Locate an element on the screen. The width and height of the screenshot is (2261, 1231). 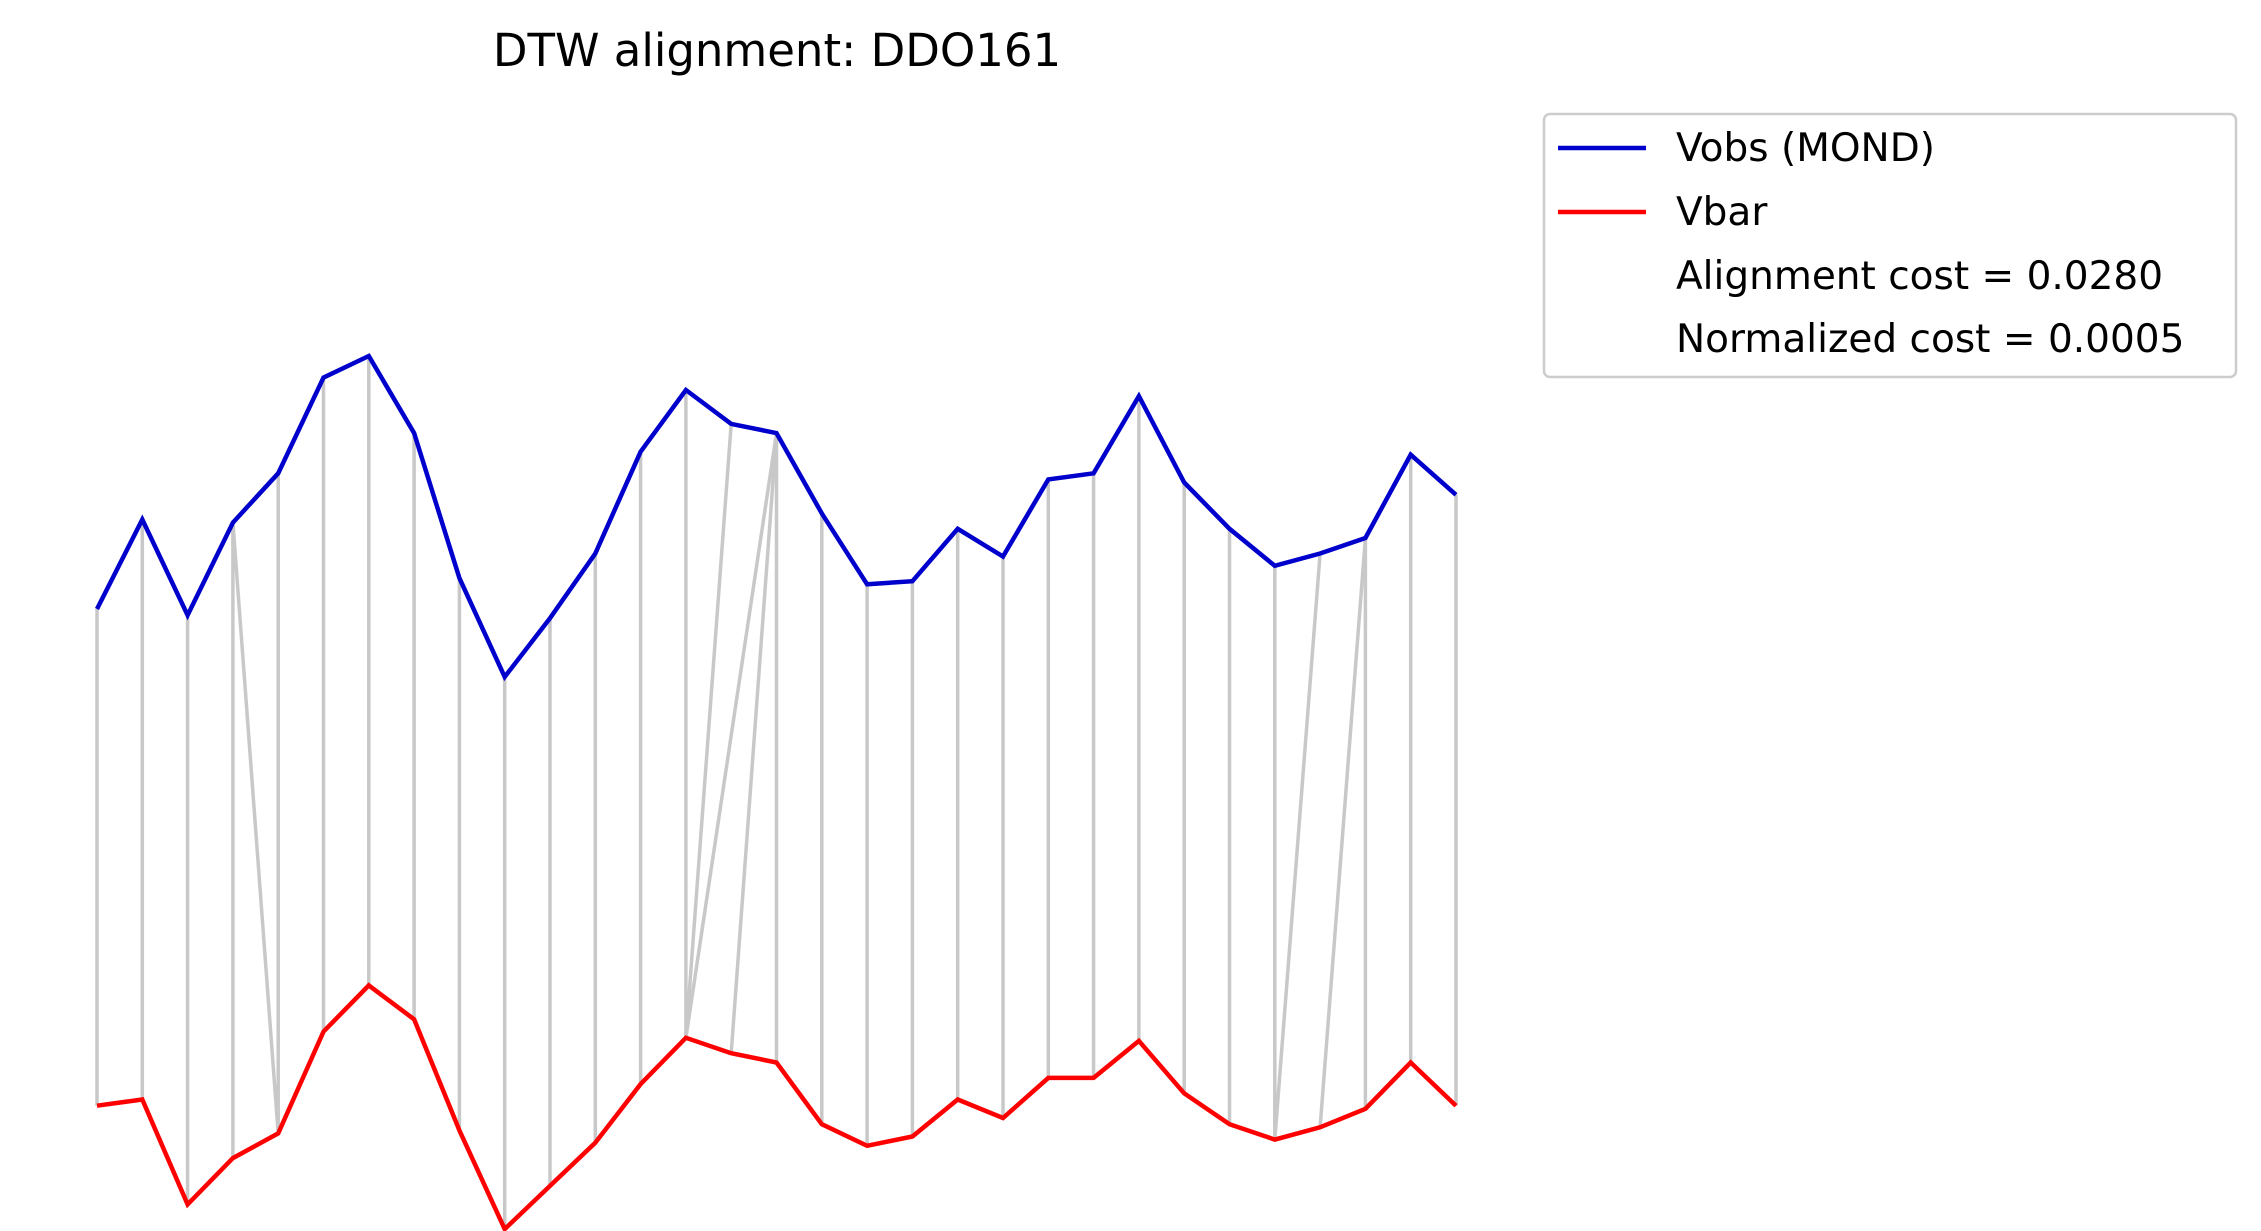
legend-alignment-cost: Alignment cost = 0.0280 is located at coordinates (1919, 276).